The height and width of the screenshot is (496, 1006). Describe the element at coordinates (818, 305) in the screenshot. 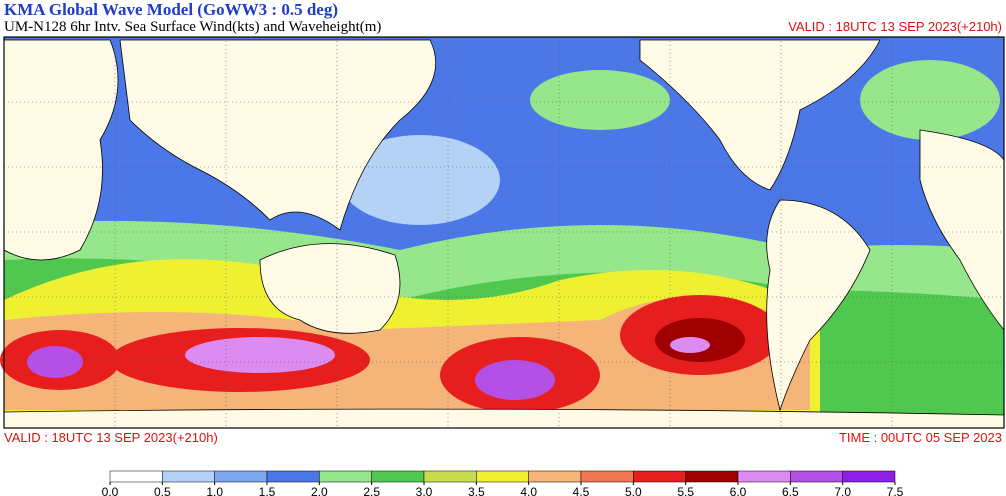

I see `land-south-america` at that location.